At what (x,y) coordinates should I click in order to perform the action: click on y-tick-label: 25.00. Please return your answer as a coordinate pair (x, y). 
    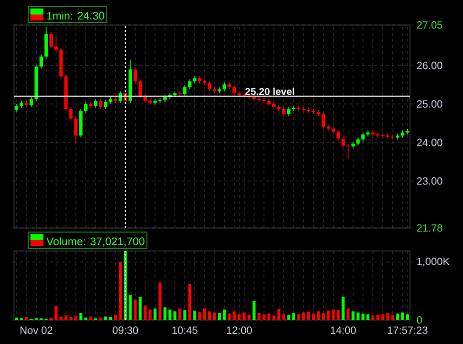
    Looking at the image, I should click on (429, 104).